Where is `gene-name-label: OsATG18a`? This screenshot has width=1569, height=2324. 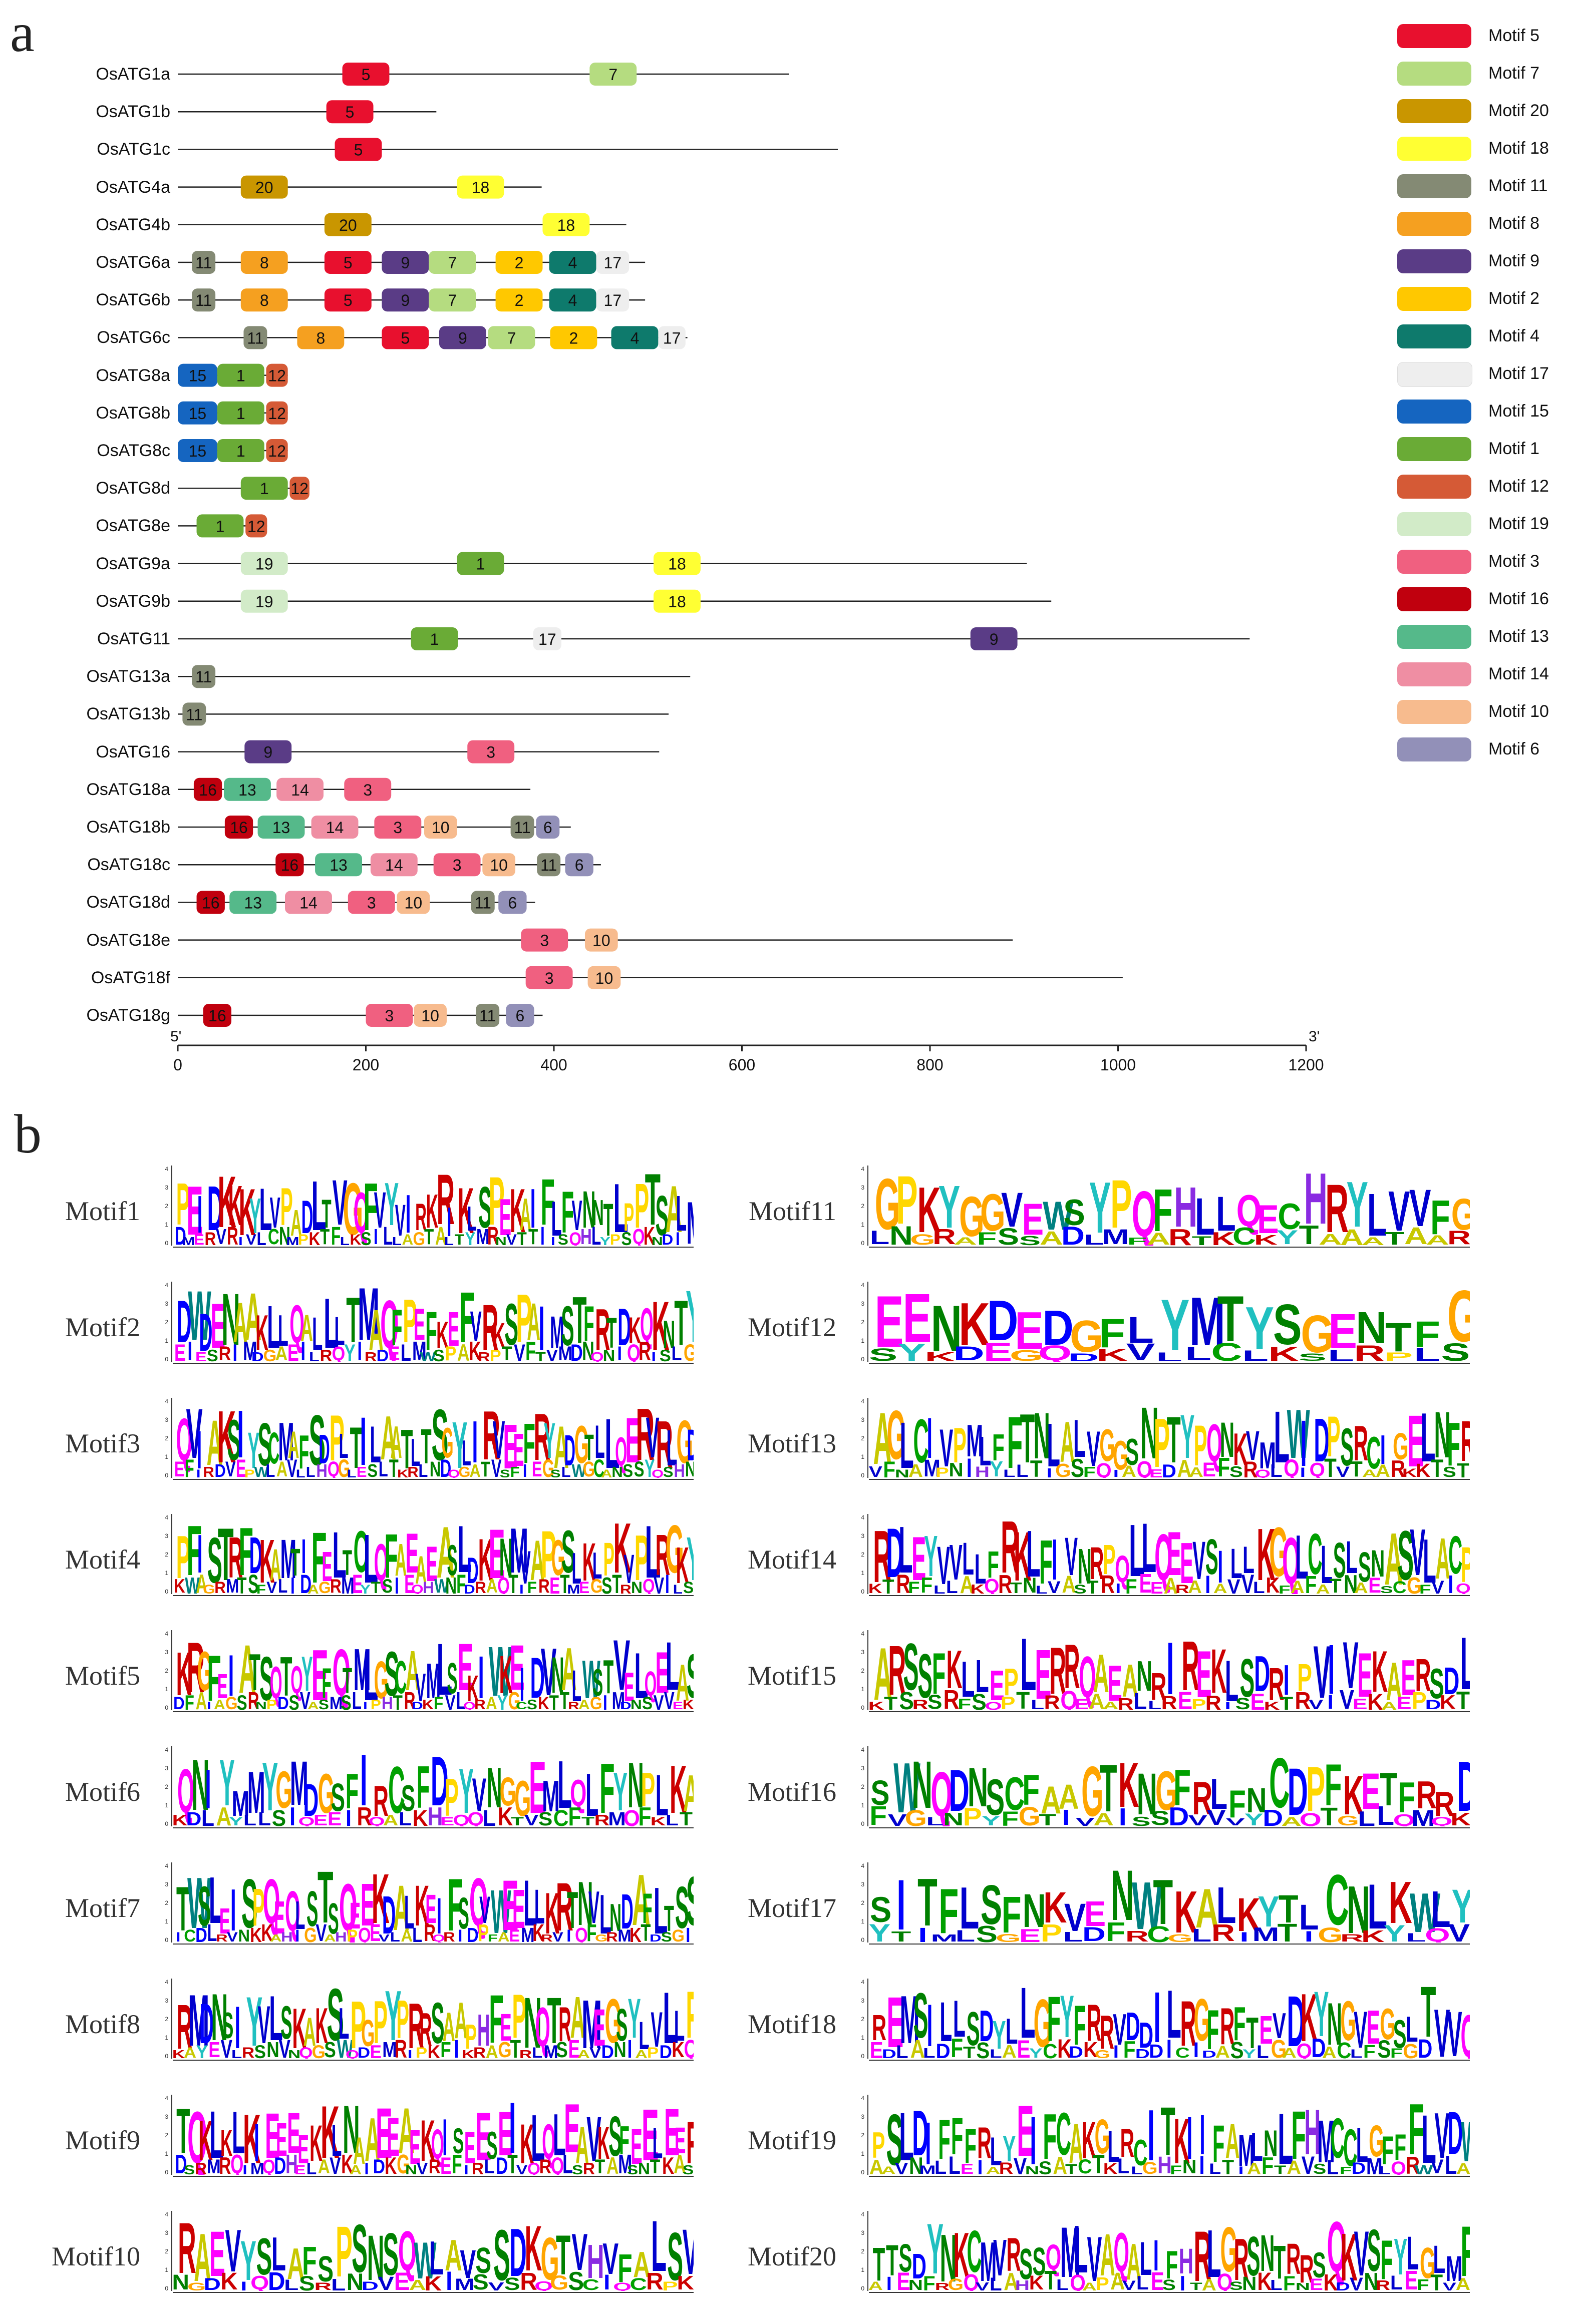 gene-name-label: OsATG18a is located at coordinates (128, 789).